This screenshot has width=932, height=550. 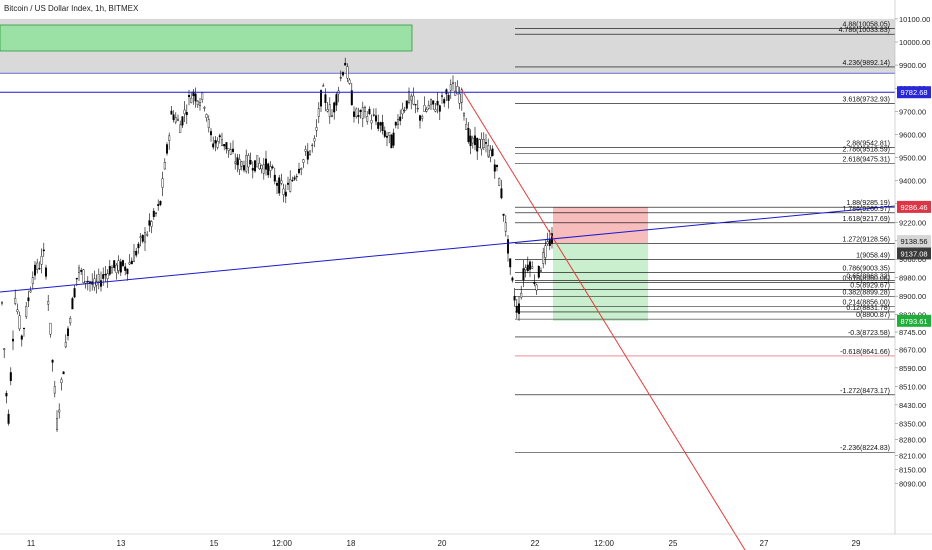 I want to click on price-tick-label: 8090.00, so click(x=912, y=483).